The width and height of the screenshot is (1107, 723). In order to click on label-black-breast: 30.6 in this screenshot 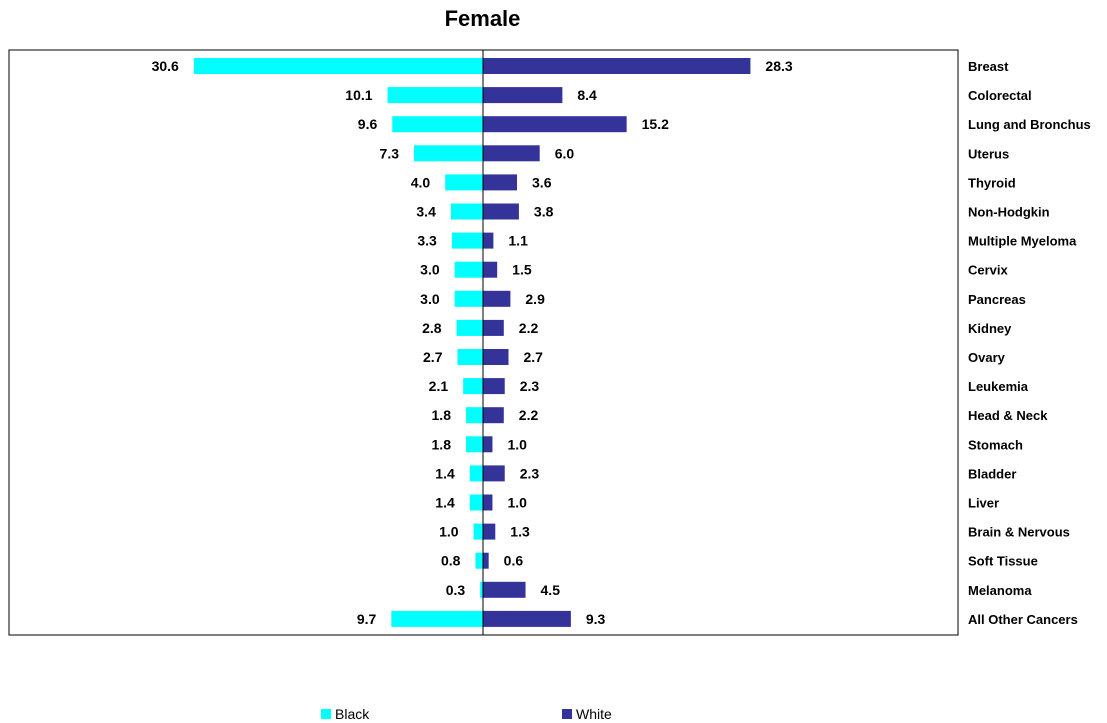, I will do `click(165, 66)`.